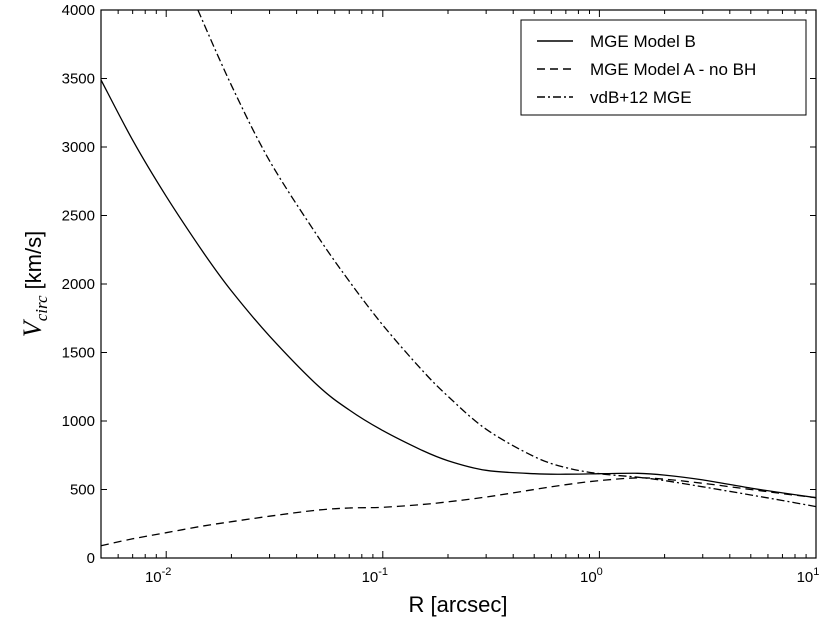  I want to click on legend-box, so click(663, 67).